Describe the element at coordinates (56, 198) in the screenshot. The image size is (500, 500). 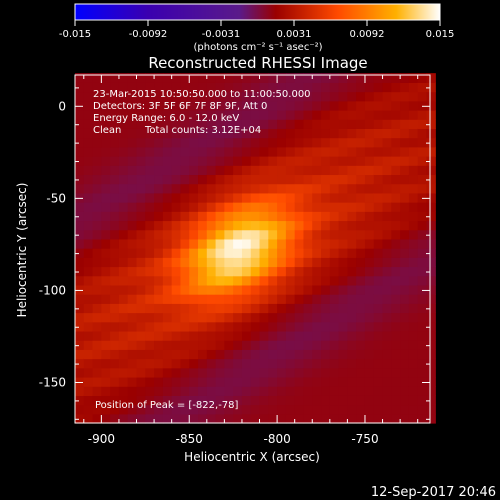
I see `y-tick-label: -50` at that location.